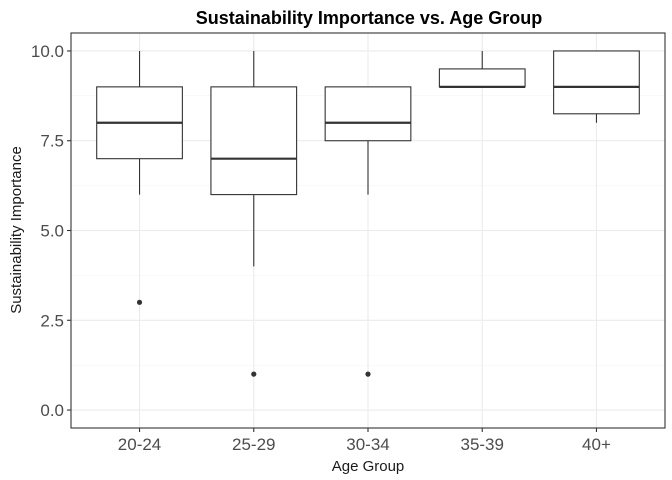 The image size is (672, 480). What do you see at coordinates (369, 18) in the screenshot?
I see `chart-title: Sustainability Importance vs. Age Group` at bounding box center [369, 18].